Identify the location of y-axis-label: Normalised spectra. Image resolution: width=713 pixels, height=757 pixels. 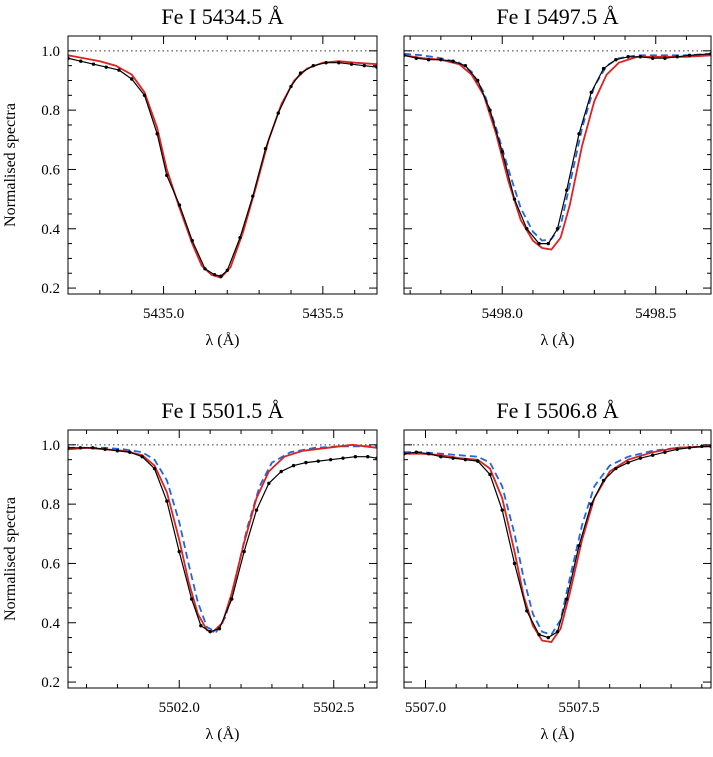
(10, 559).